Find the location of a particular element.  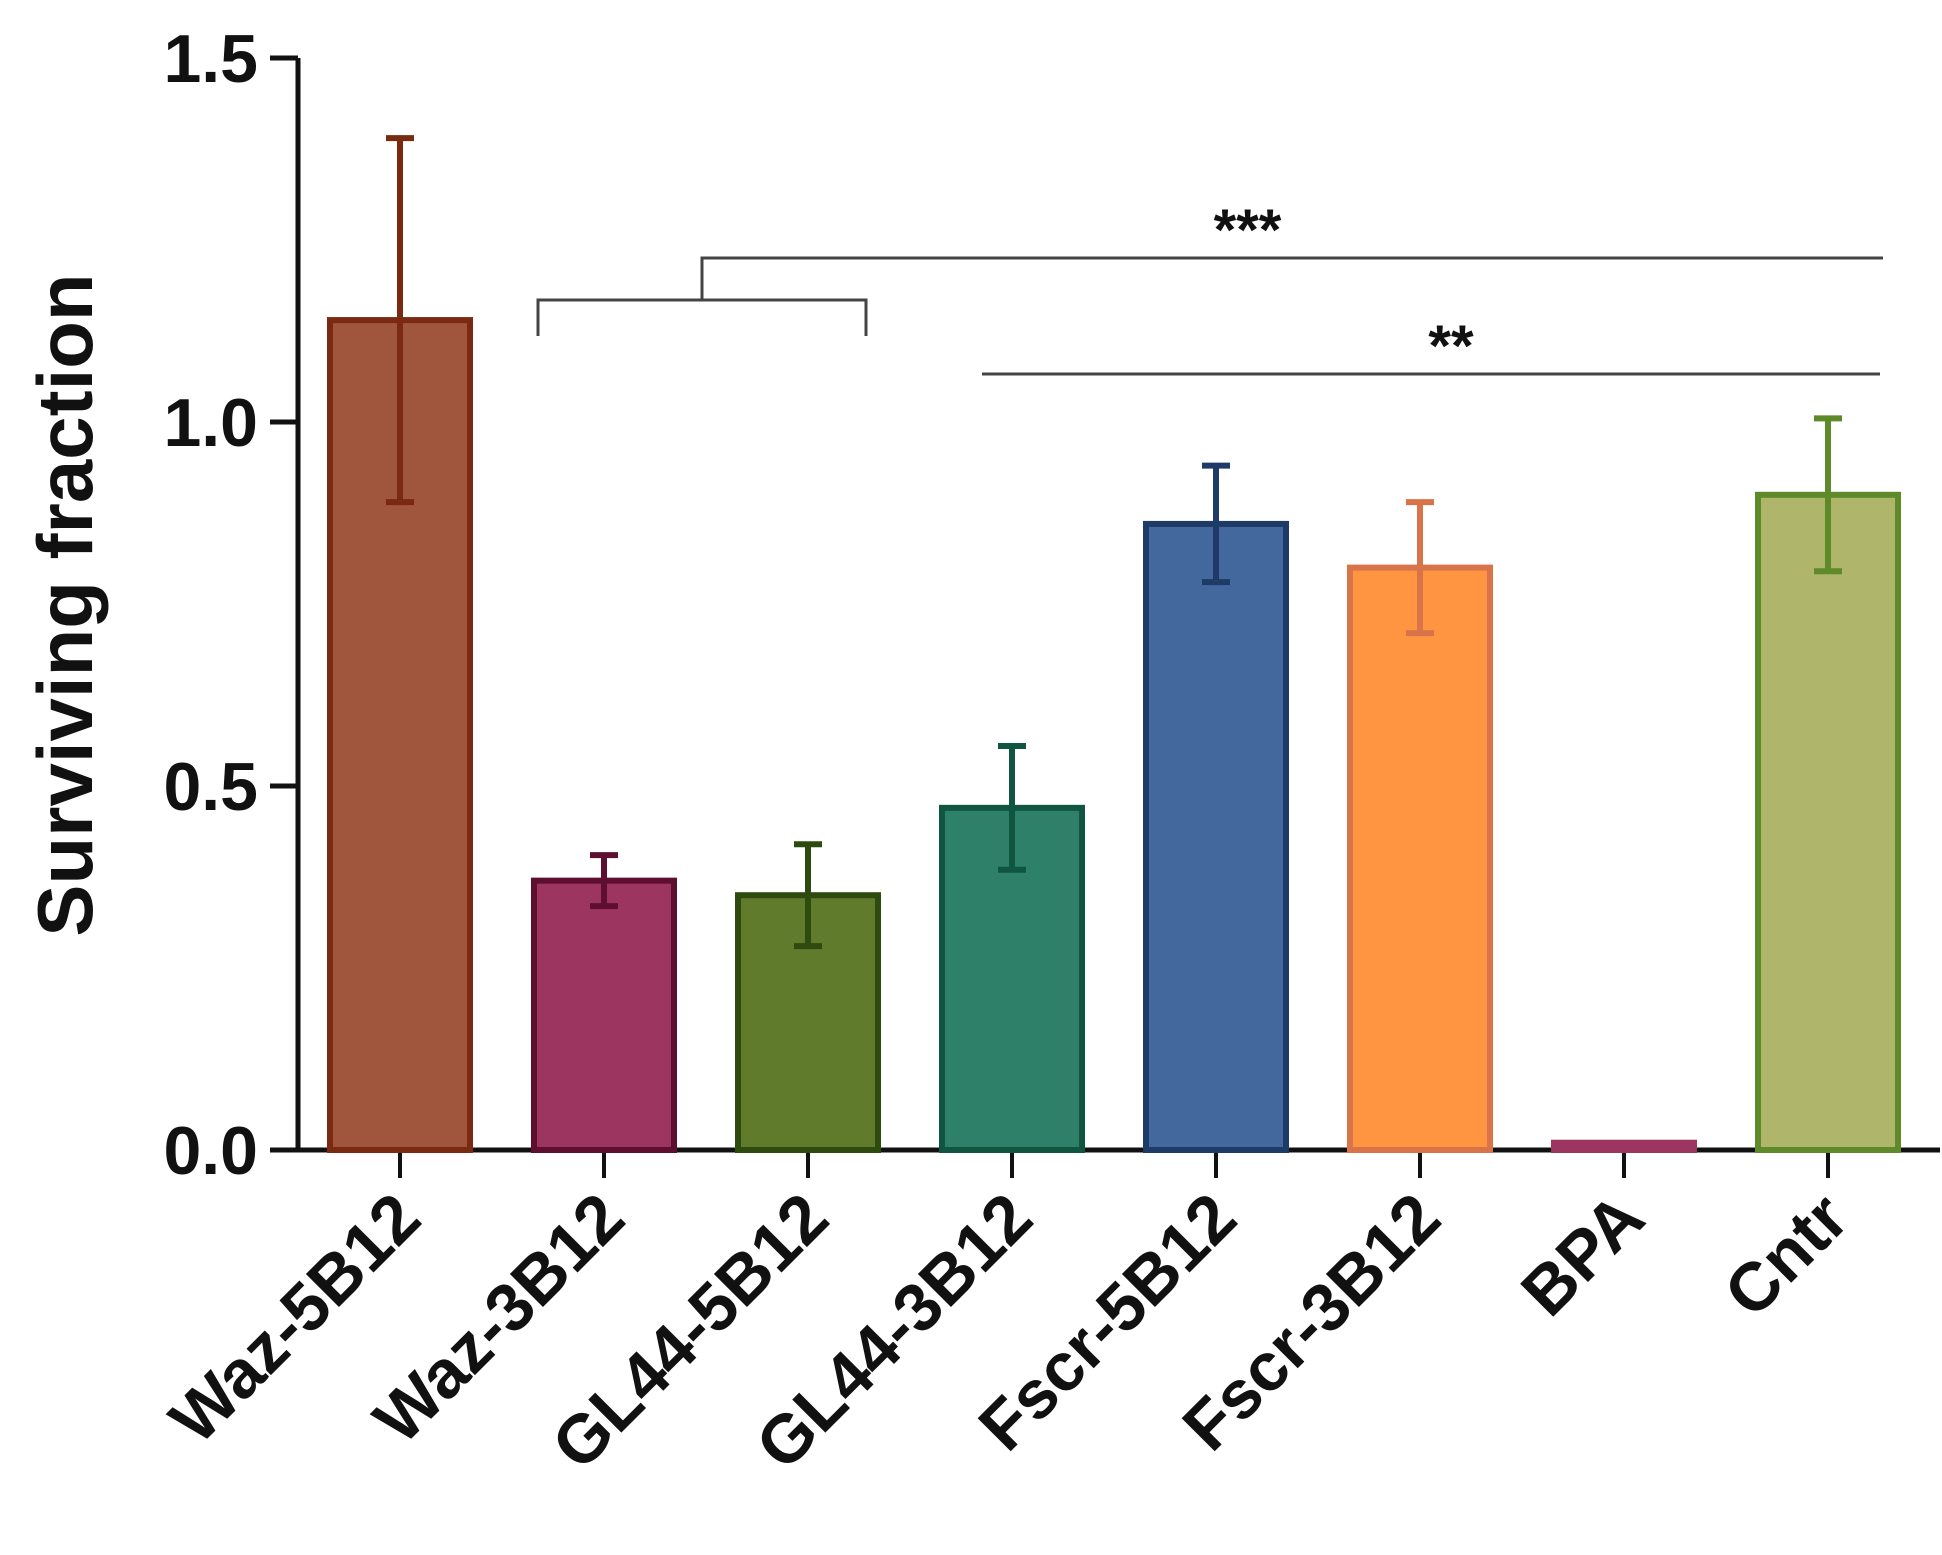

y-tick-label: 0.5 is located at coordinates (210, 787).